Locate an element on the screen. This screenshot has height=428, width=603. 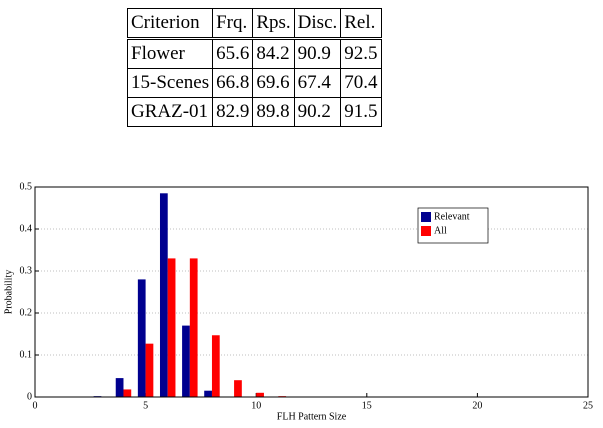
table-row: Flower 65.6 84.2 90.9 92.5 is located at coordinates (254, 53).